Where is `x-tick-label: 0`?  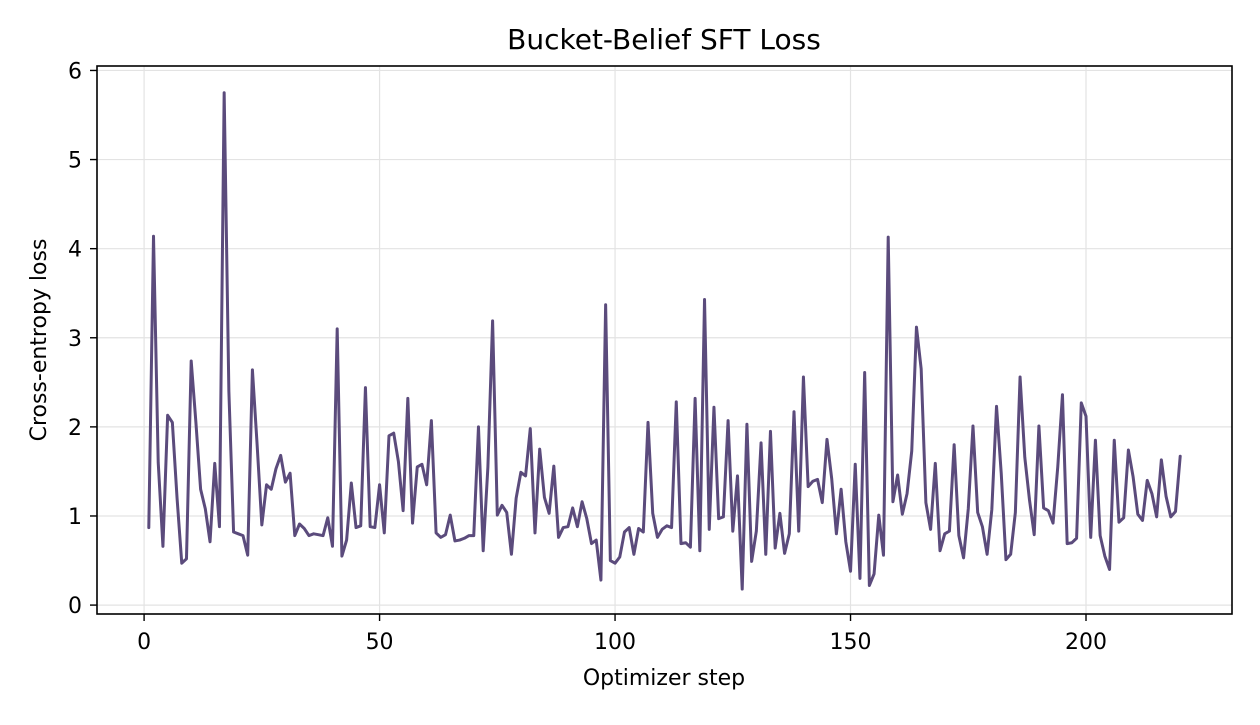
x-tick-label: 0 is located at coordinates (144, 642).